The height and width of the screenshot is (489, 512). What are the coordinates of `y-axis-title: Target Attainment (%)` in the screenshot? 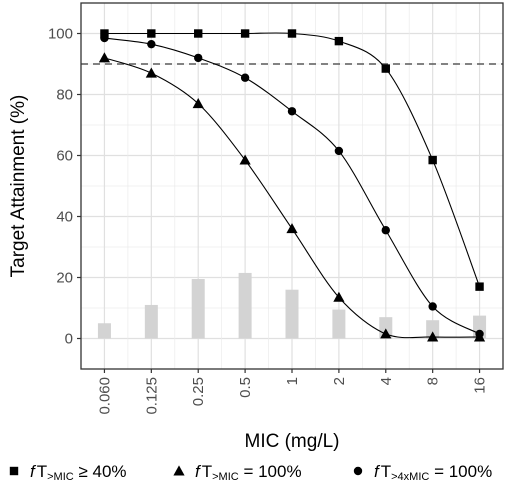 It's located at (18, 186).